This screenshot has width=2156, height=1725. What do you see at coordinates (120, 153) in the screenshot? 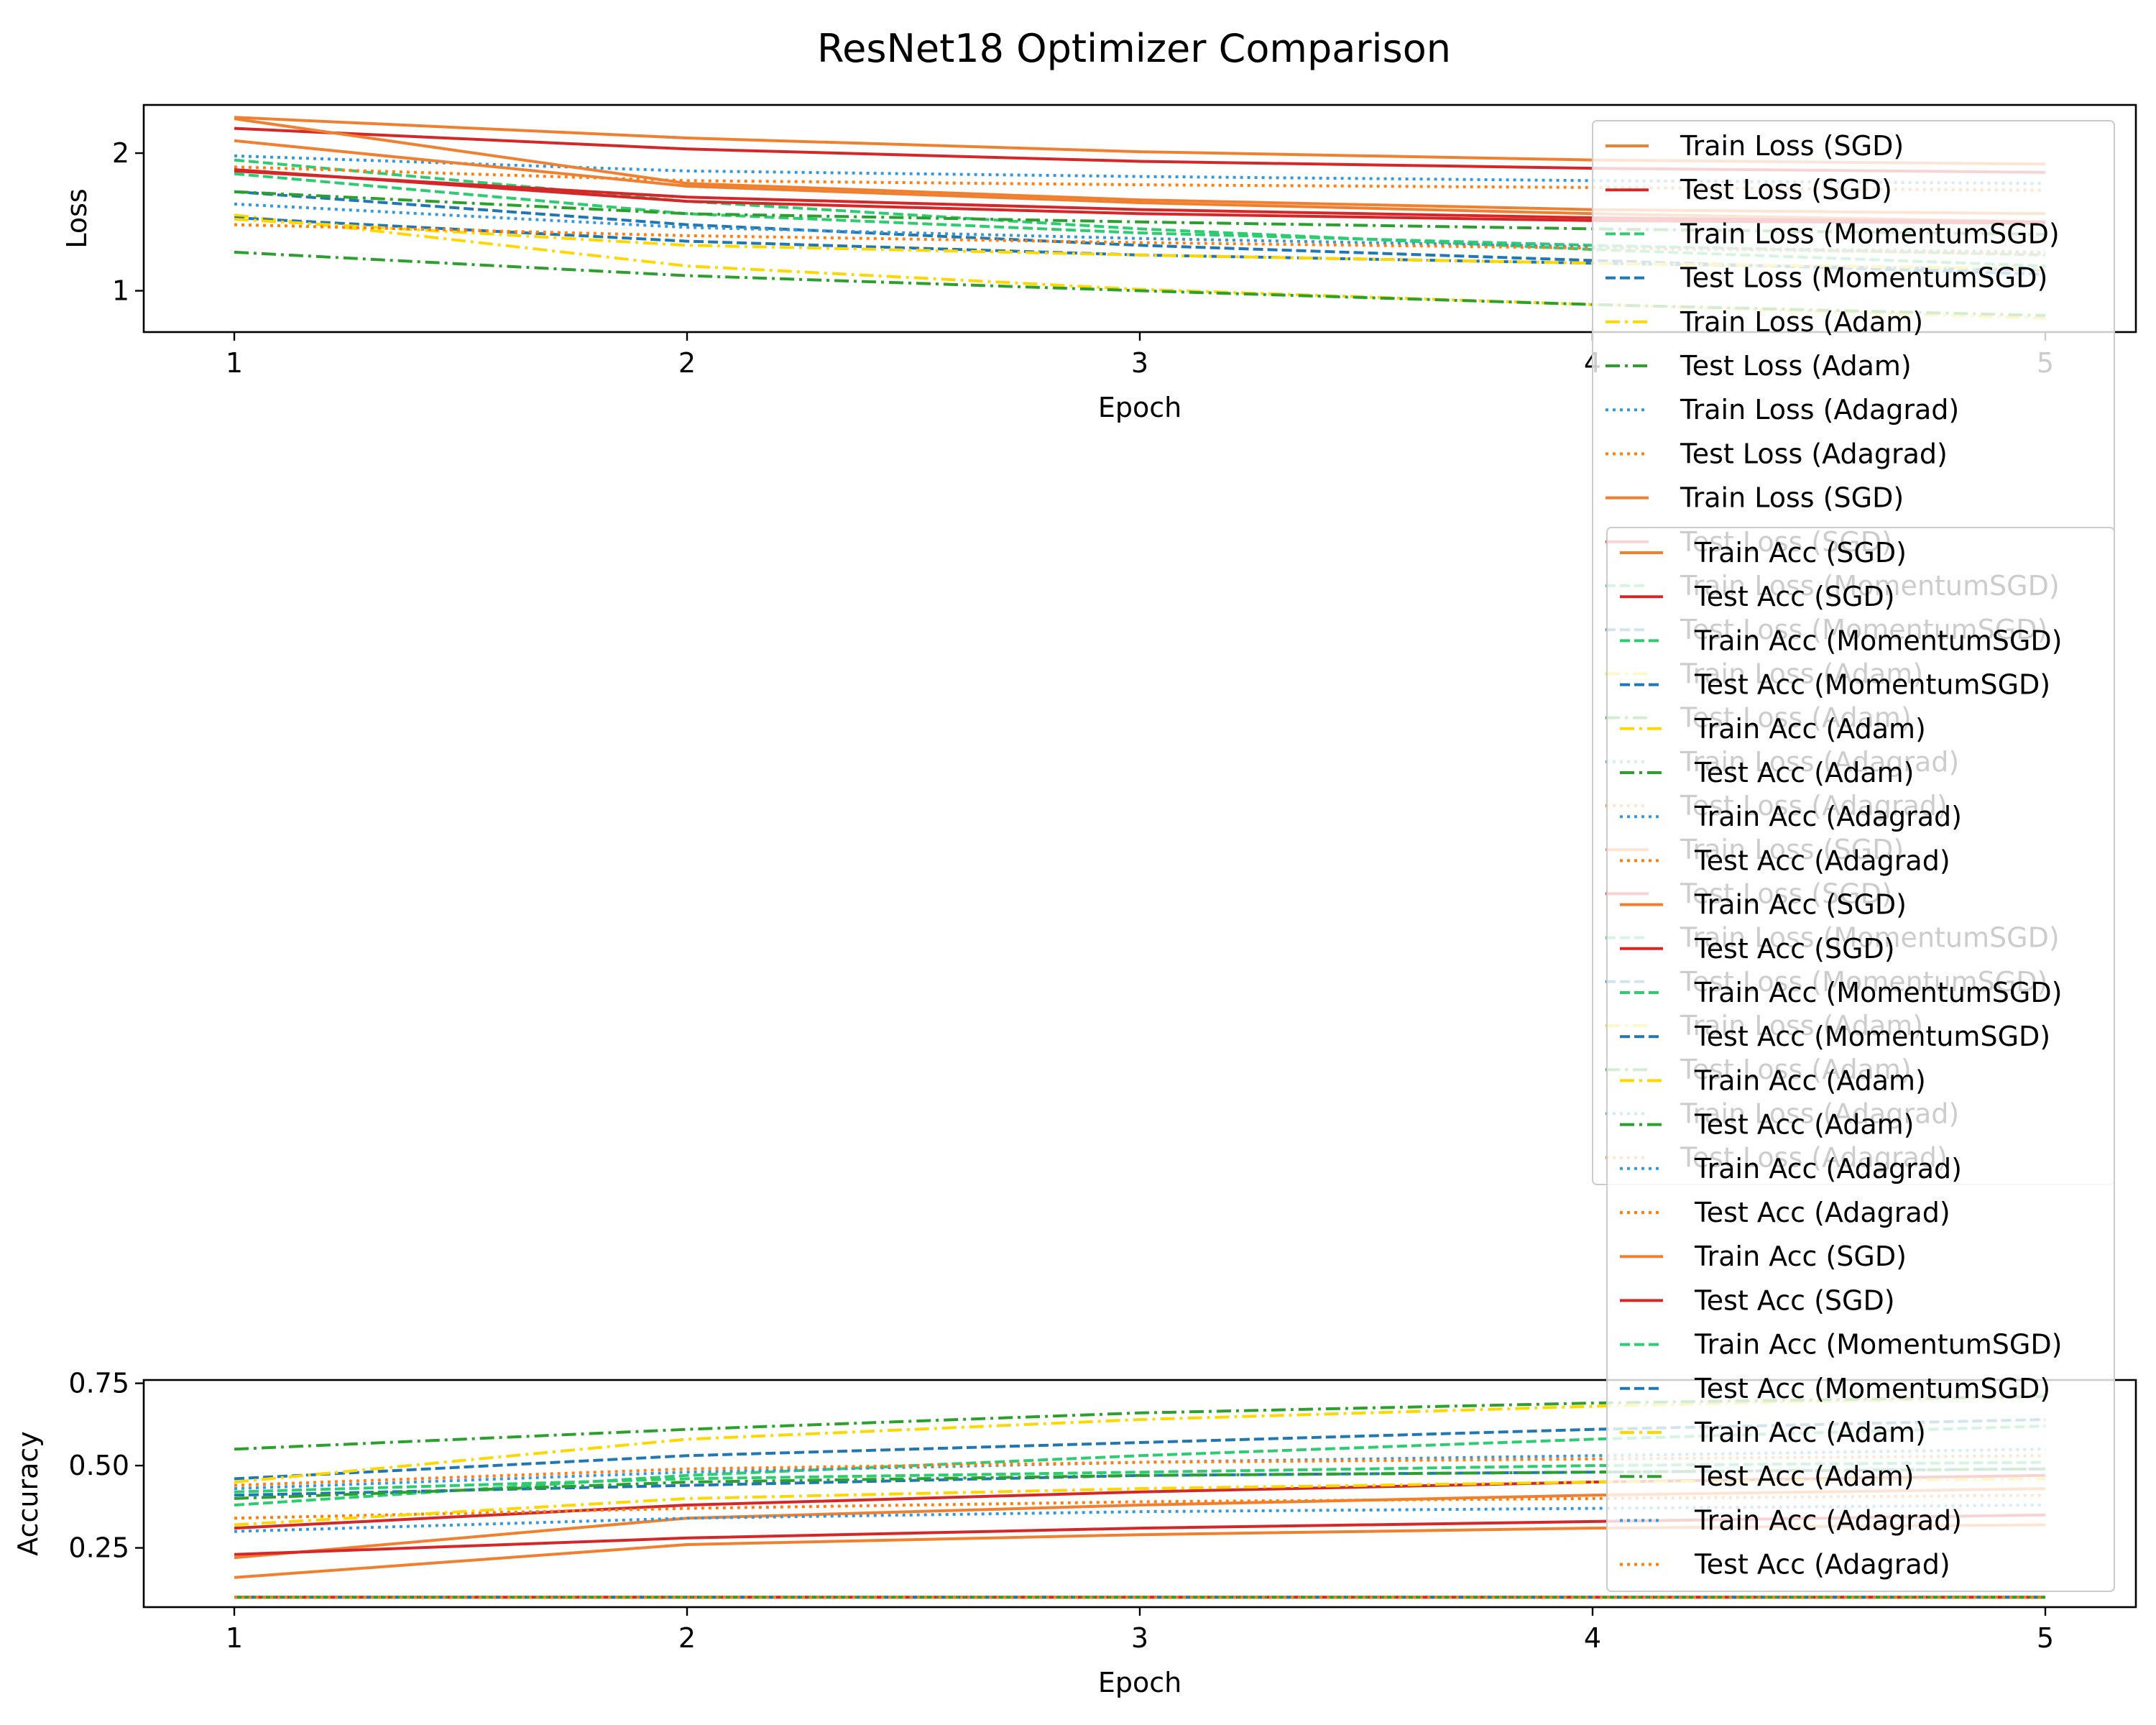
I see `loss-y-tick-label: 2` at bounding box center [120, 153].